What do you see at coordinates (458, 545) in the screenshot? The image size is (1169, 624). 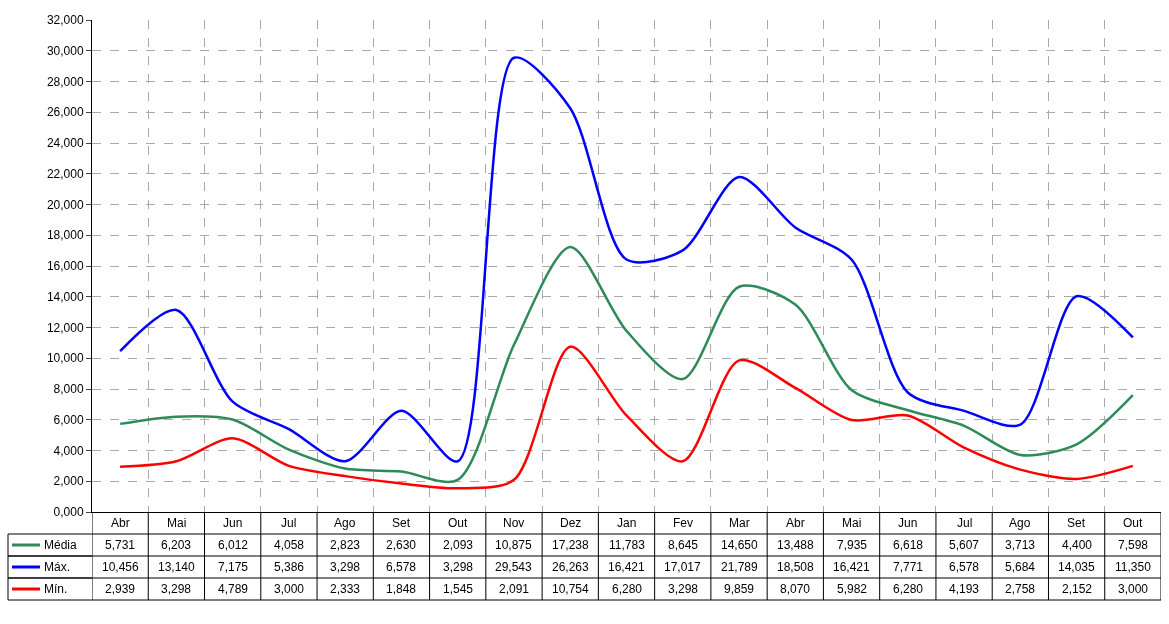 I see `data-label: 2,093` at bounding box center [458, 545].